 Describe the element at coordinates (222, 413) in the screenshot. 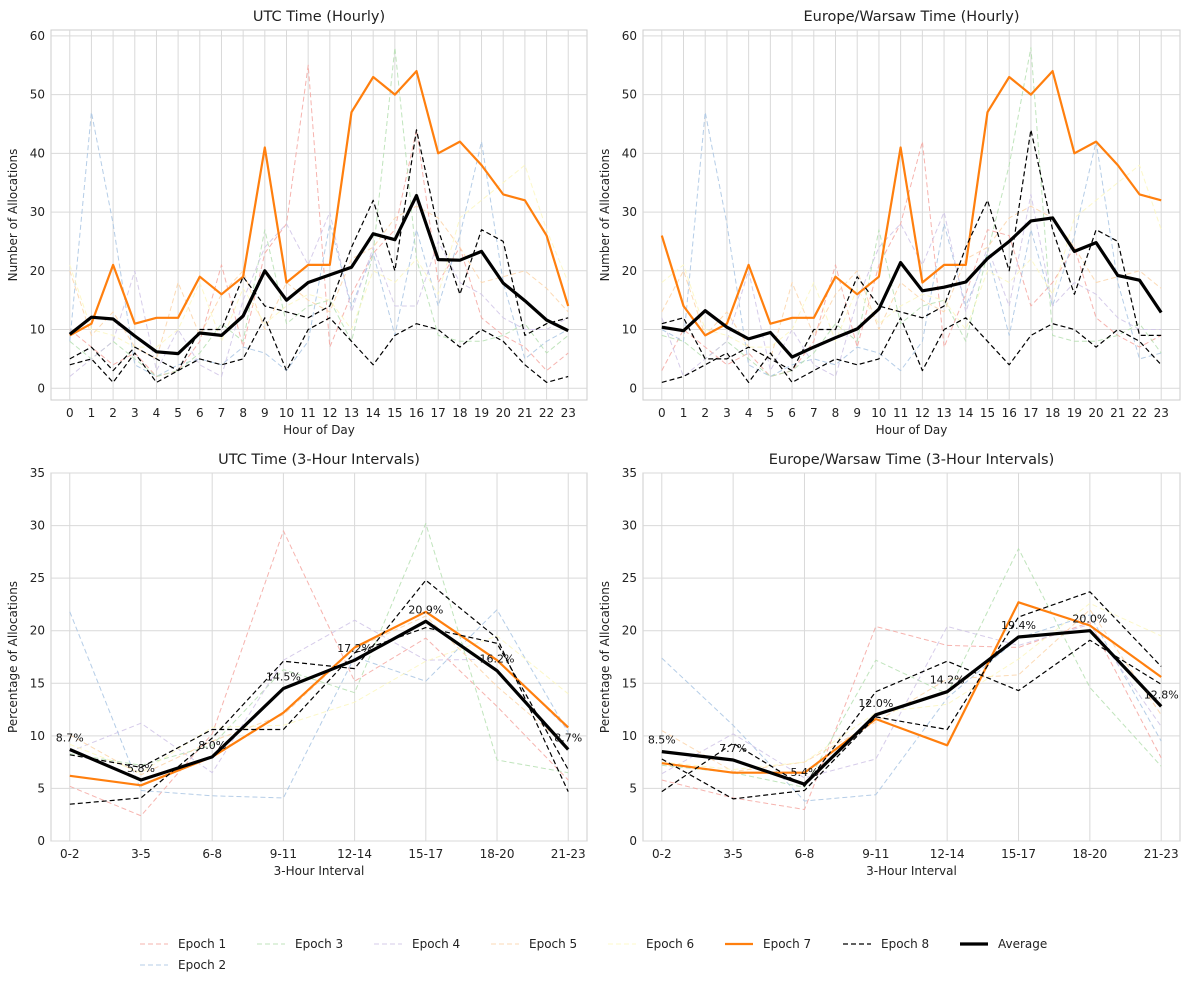

I see `x-tick-label: 7` at that location.